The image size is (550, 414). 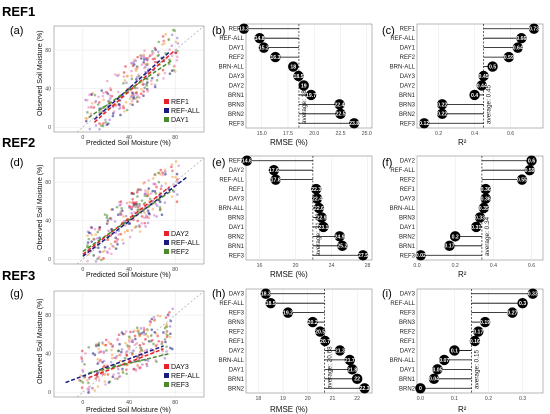 I want to click on lolli-c-value-label: 0.22, so click(x=442, y=115).